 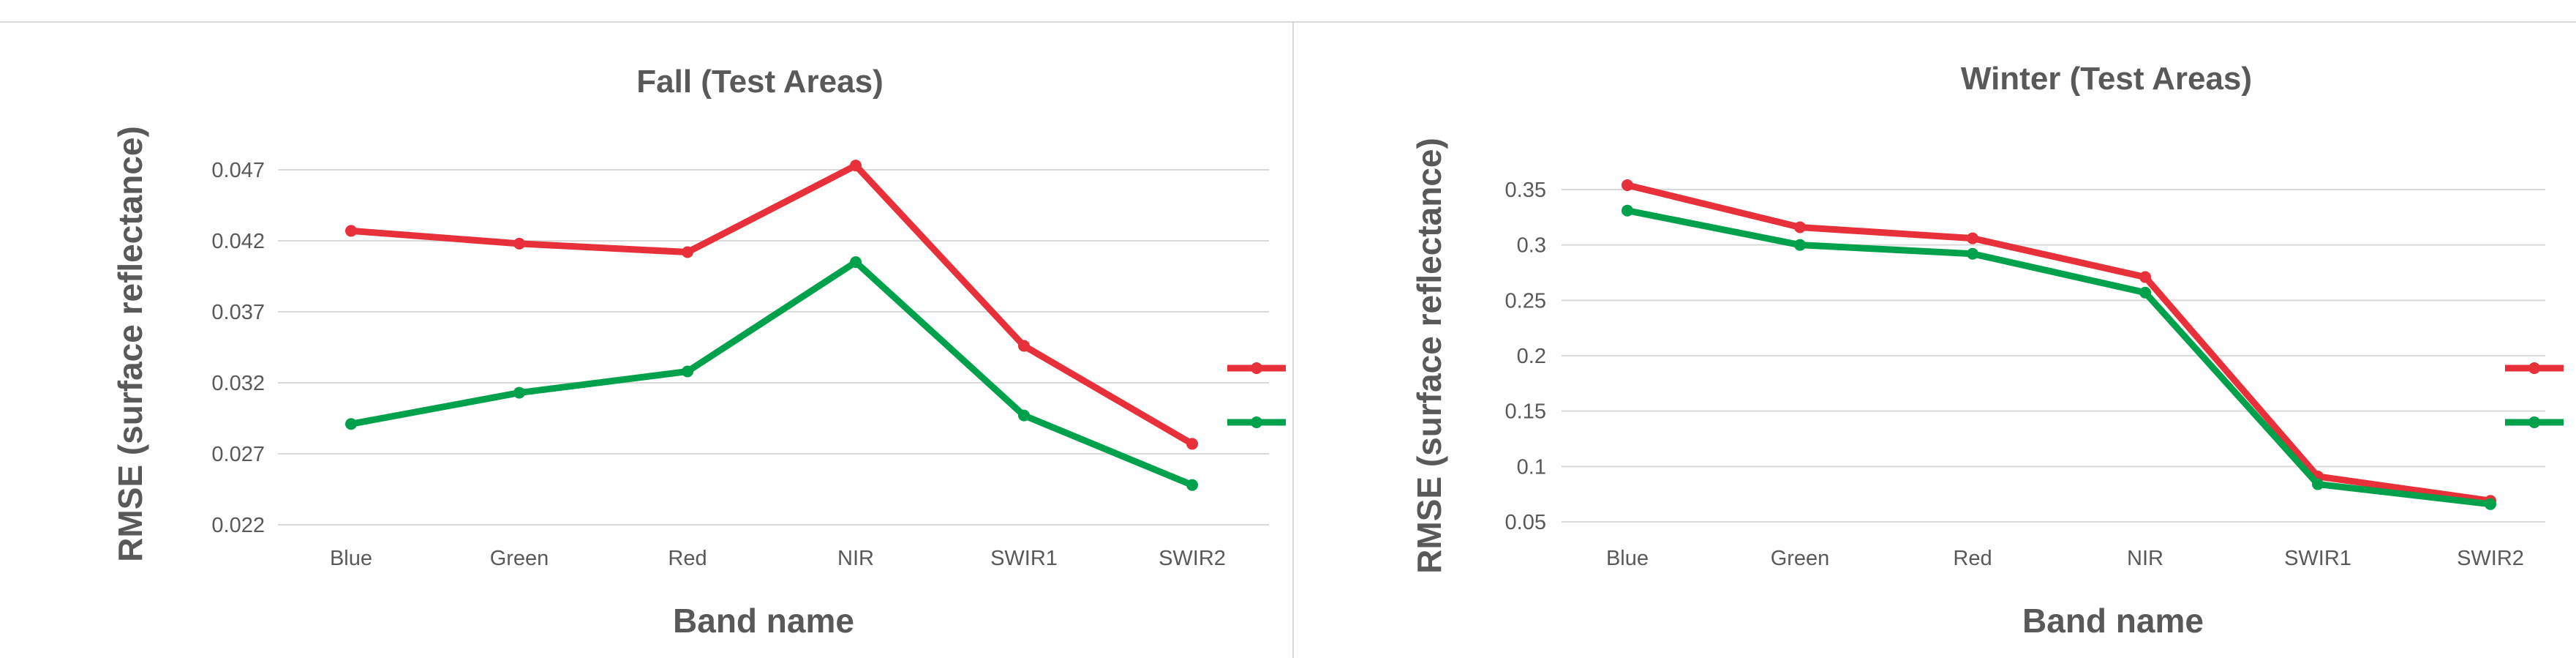 I want to click on y-tick-label: 0.022, so click(x=238, y=525).